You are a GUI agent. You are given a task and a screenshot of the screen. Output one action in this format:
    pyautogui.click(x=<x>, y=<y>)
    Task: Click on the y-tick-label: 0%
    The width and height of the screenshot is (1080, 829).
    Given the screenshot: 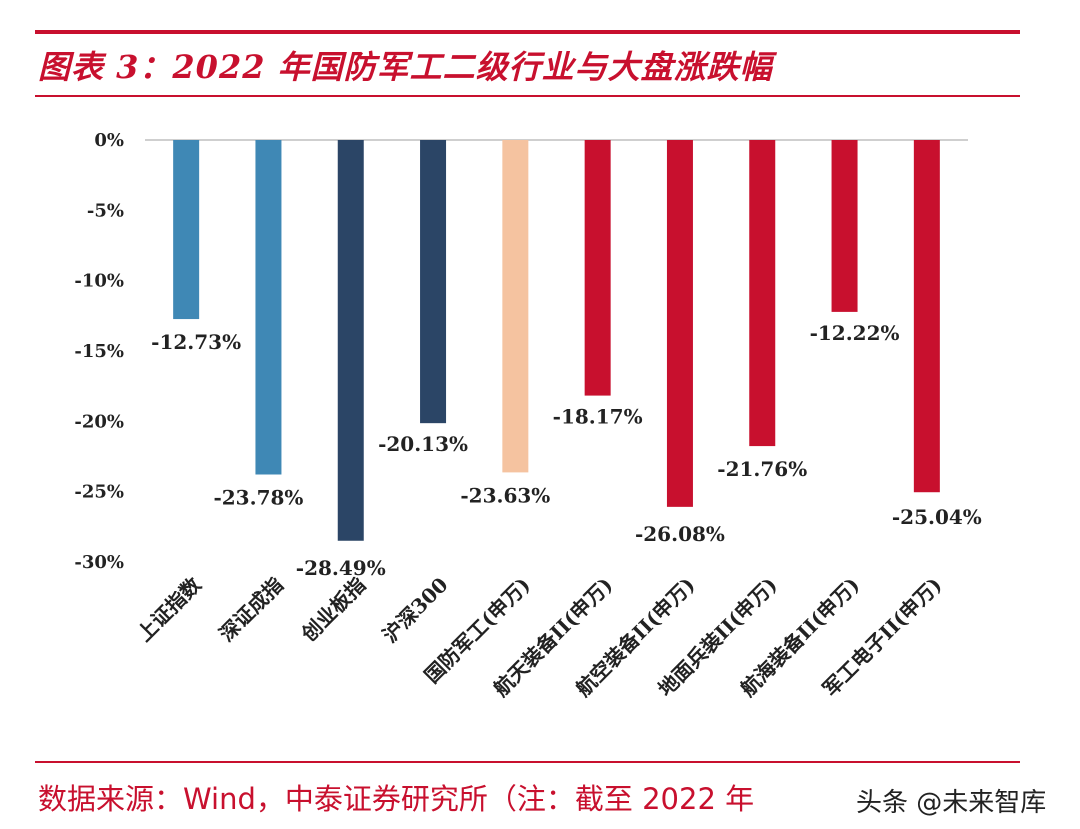 What is the action you would take?
    pyautogui.click(x=109, y=140)
    